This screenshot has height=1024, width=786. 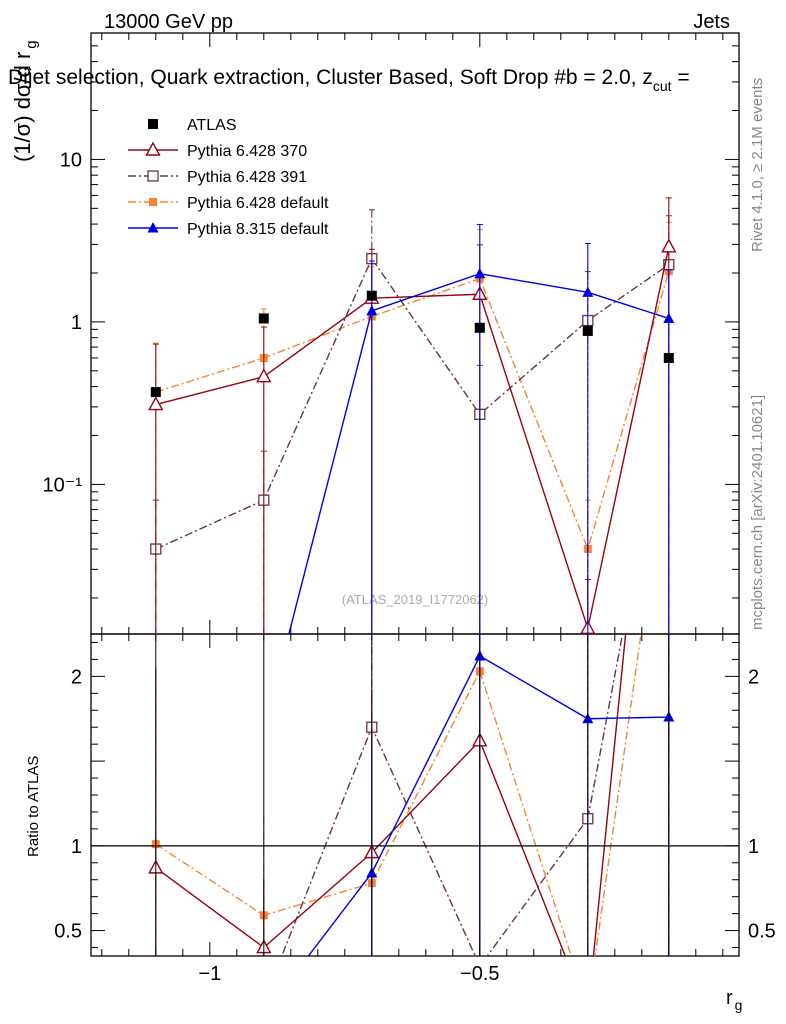 I want to click on ratio-y-tick-label: 0.5, so click(x=68, y=932).